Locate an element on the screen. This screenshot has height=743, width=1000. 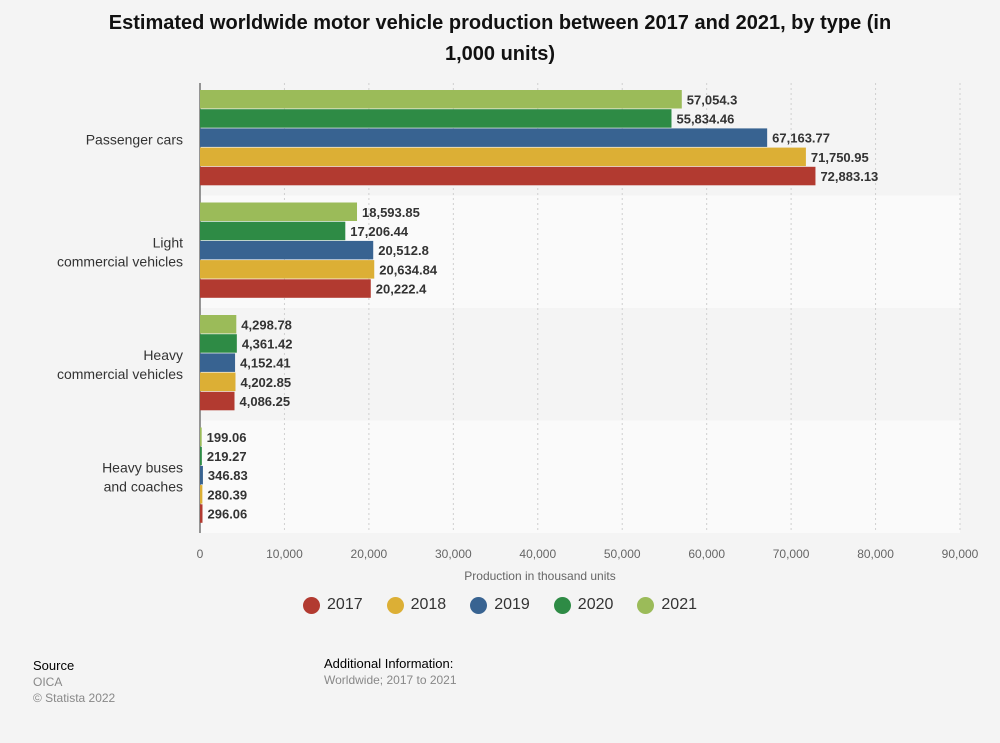
x-tick-label: 60,000 is located at coordinates (706, 554).